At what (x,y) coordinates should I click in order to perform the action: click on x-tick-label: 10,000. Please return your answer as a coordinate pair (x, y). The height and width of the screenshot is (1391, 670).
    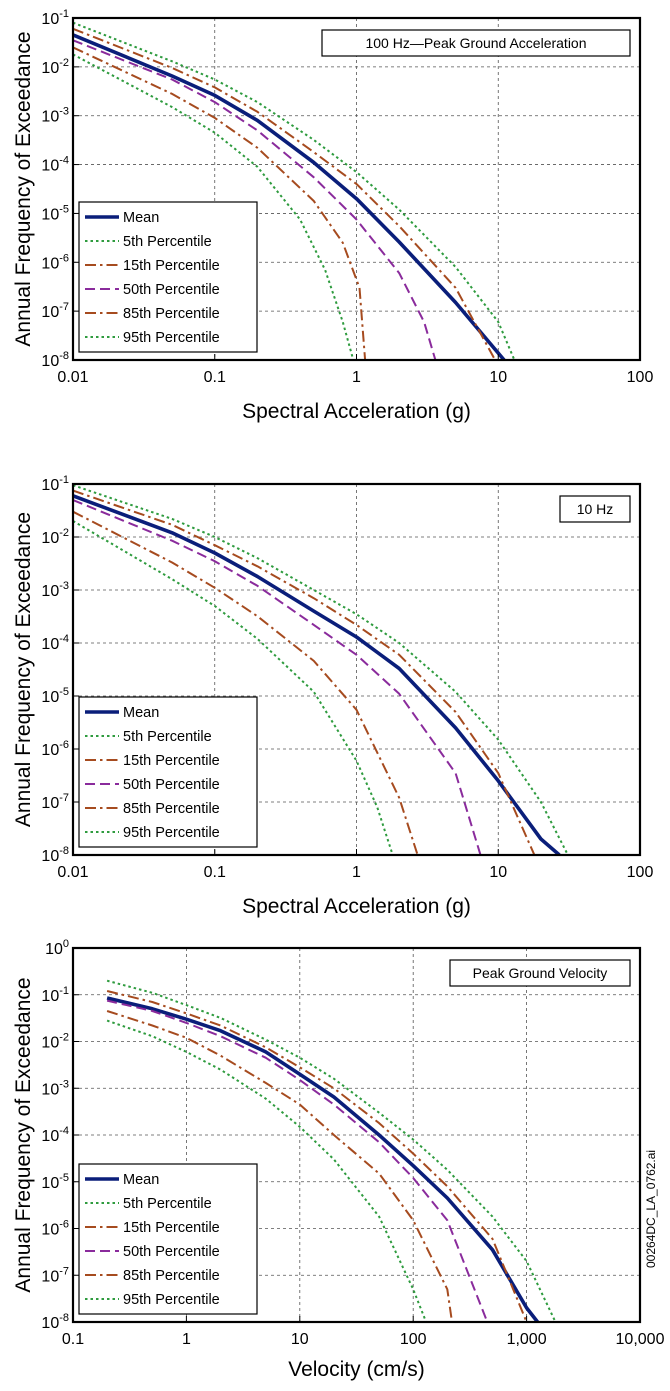
    Looking at the image, I should click on (640, 1339).